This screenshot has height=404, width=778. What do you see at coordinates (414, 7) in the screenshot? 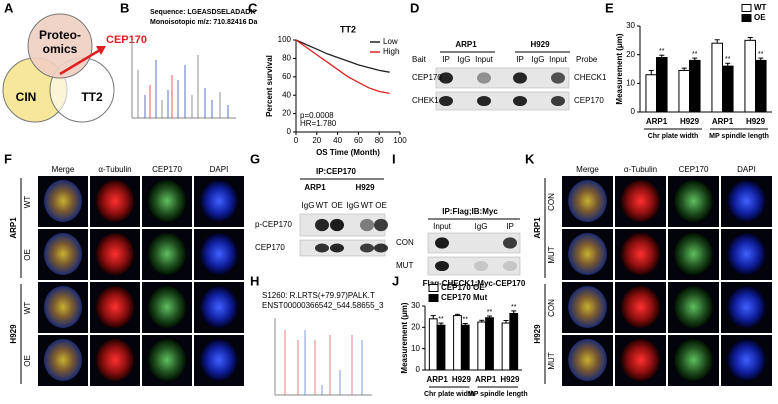
I see `panel-letter: D` at bounding box center [414, 7].